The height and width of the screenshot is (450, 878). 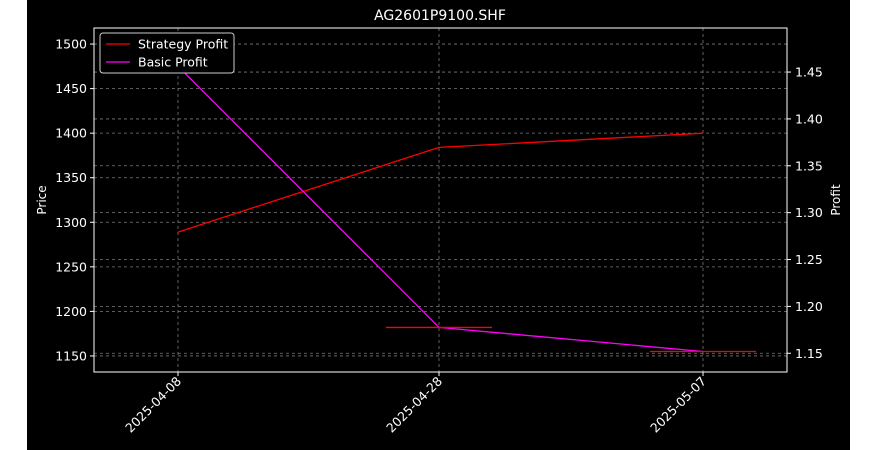 I want to click on y-left-tick-label: 1500, so click(x=71, y=44).